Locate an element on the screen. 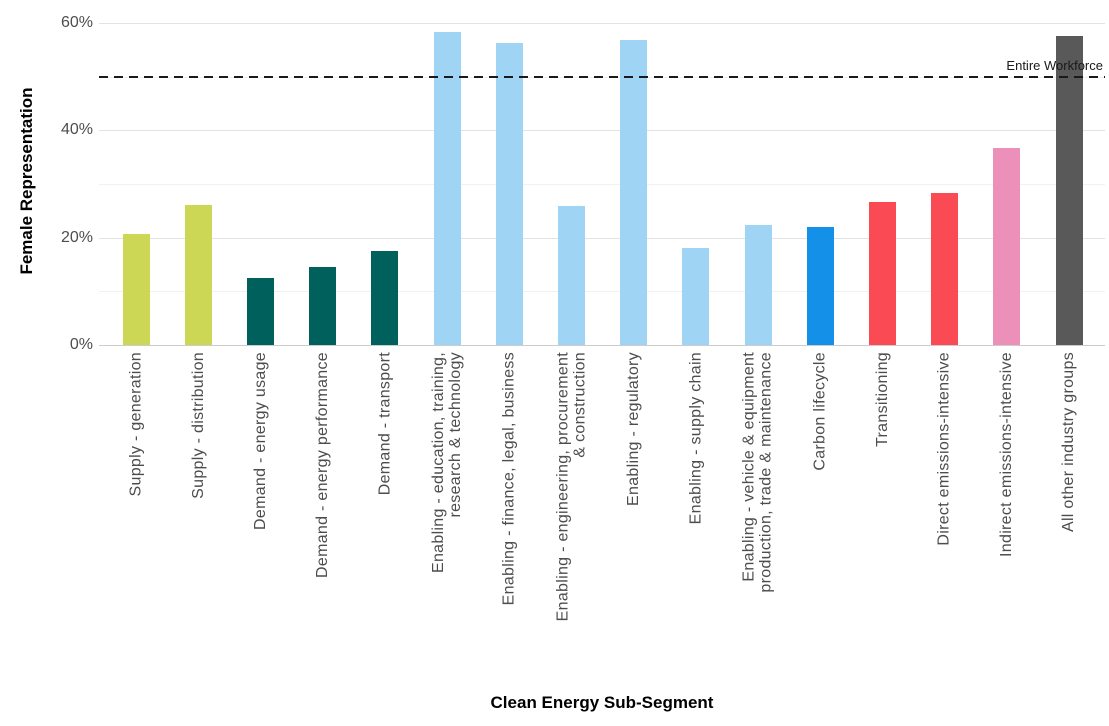  y-tick-label: 0% is located at coordinates (81, 344).